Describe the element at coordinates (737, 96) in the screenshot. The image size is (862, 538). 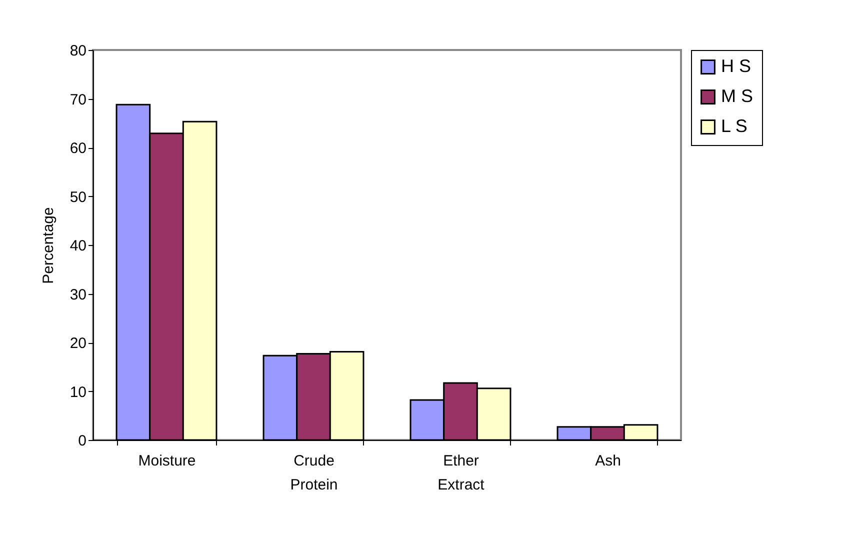
I see `legend-label: M S` at that location.